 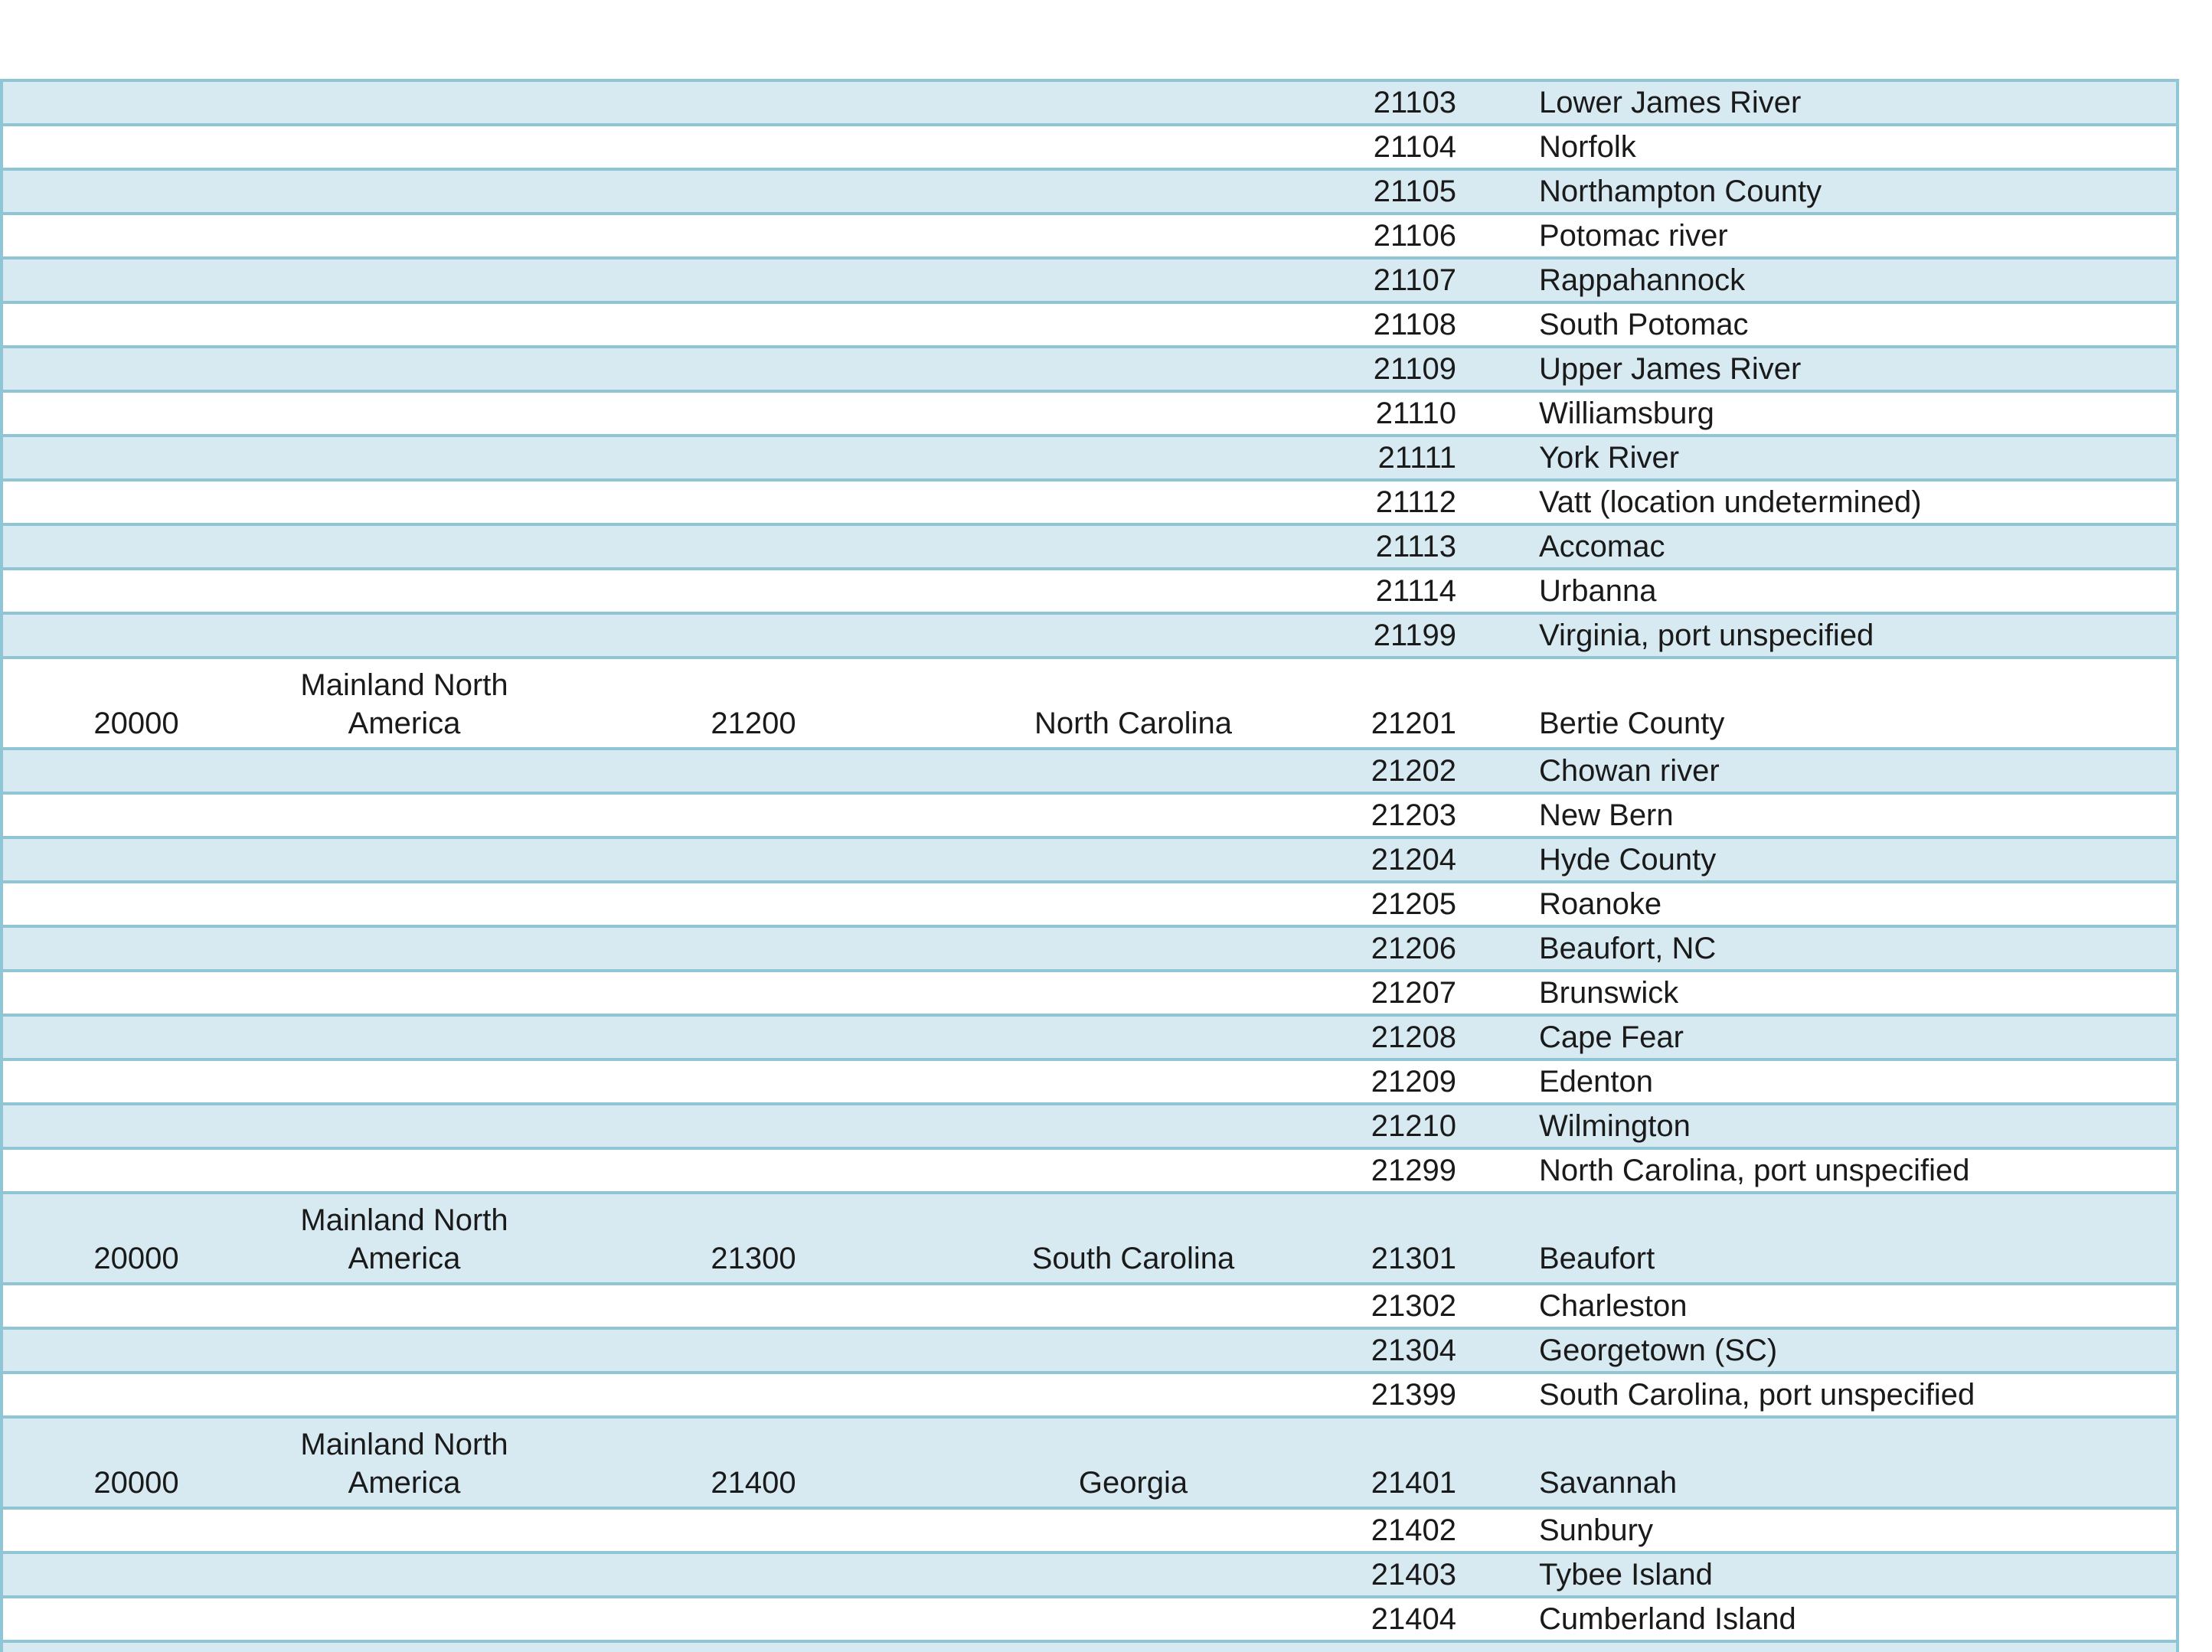 I want to click on cell-port-code: 21111, so click(x=1416, y=458).